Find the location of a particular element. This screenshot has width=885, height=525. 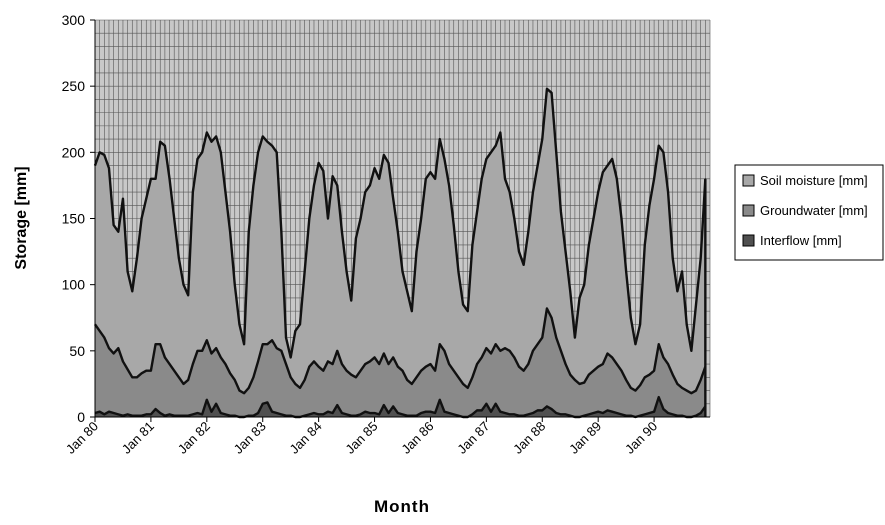

y-ticks: 0 50 100 150 200 250 300 is located at coordinates (78, 218).